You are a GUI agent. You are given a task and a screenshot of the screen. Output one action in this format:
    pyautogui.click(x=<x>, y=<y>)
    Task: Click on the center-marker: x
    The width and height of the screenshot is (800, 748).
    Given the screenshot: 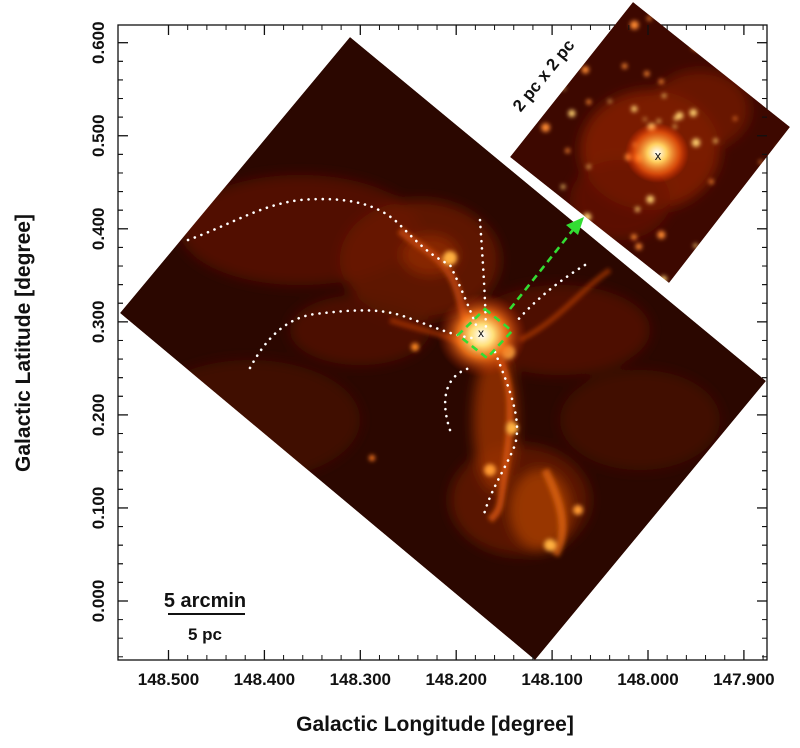 What is the action you would take?
    pyautogui.click(x=481, y=333)
    